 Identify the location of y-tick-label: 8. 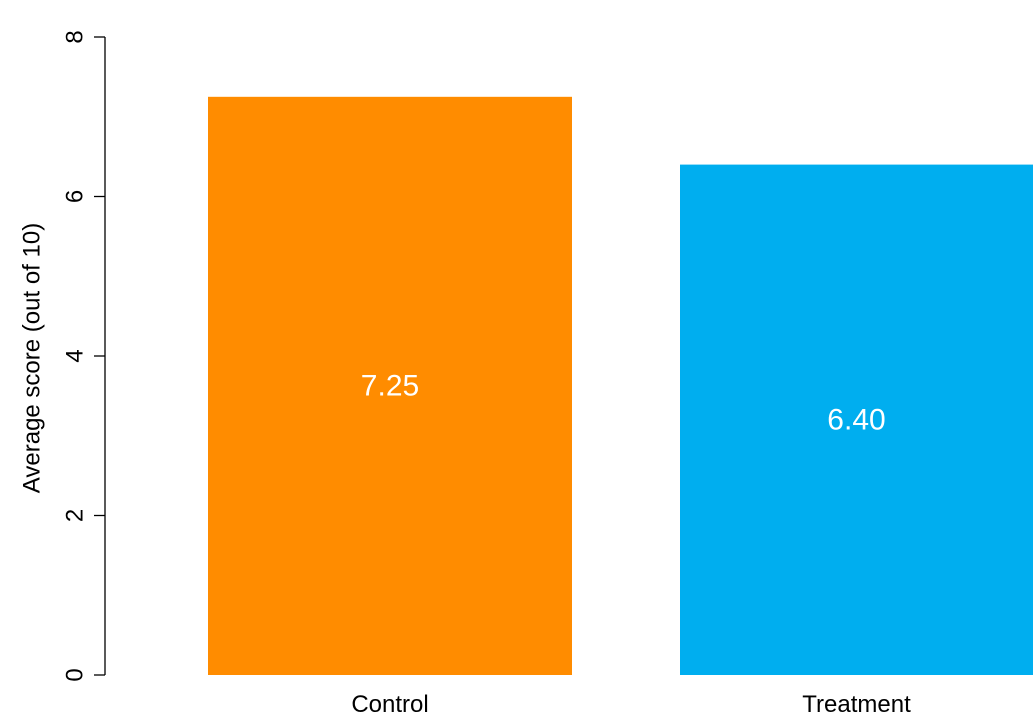
(75, 36).